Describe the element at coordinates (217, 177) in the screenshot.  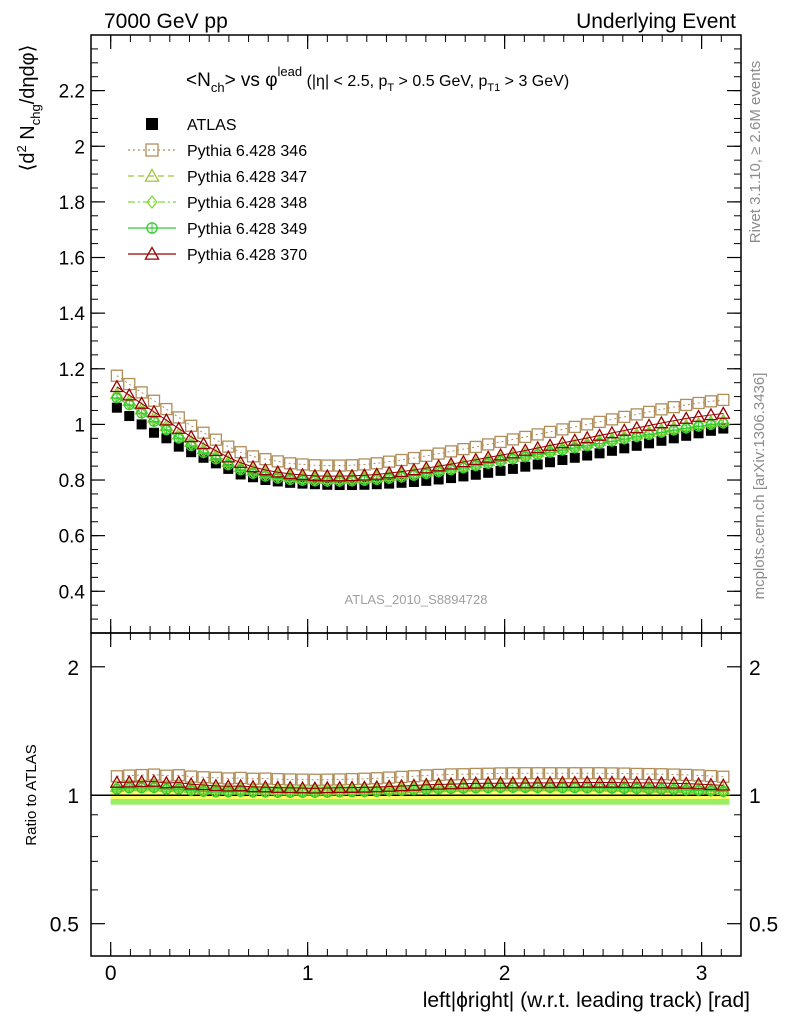
I see `legend-item: Pythia 6.428 347` at that location.